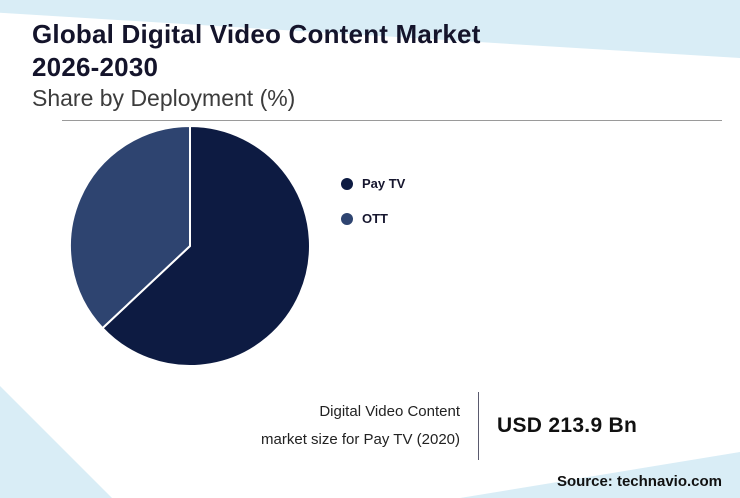 This screenshot has width=740, height=498. I want to click on title-line-2: 2026-2030, so click(95, 66).